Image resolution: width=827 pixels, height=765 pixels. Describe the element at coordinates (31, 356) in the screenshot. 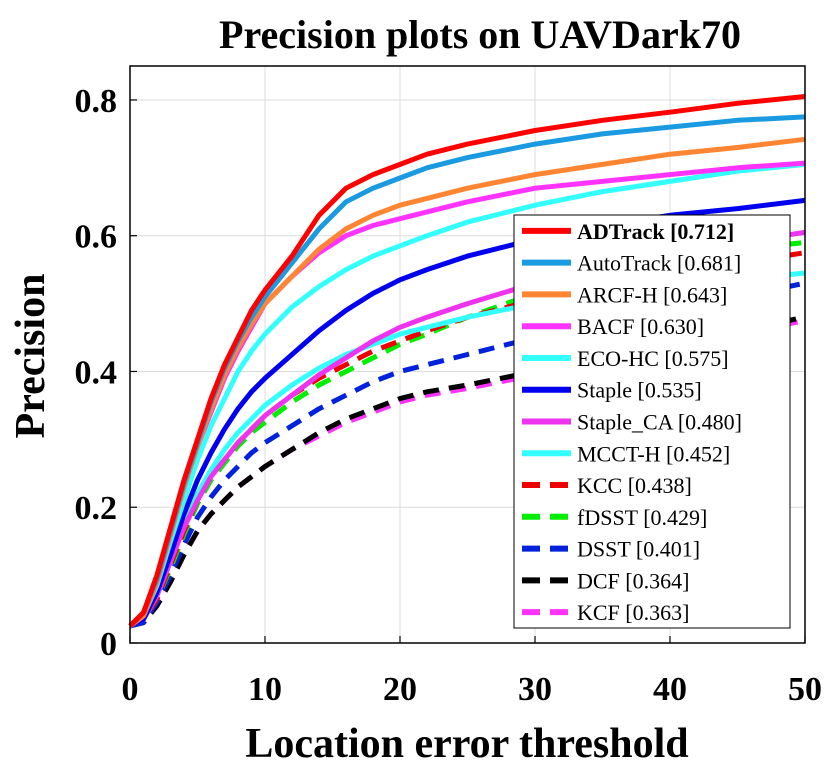

I see `y-axis-label: Precision` at that location.